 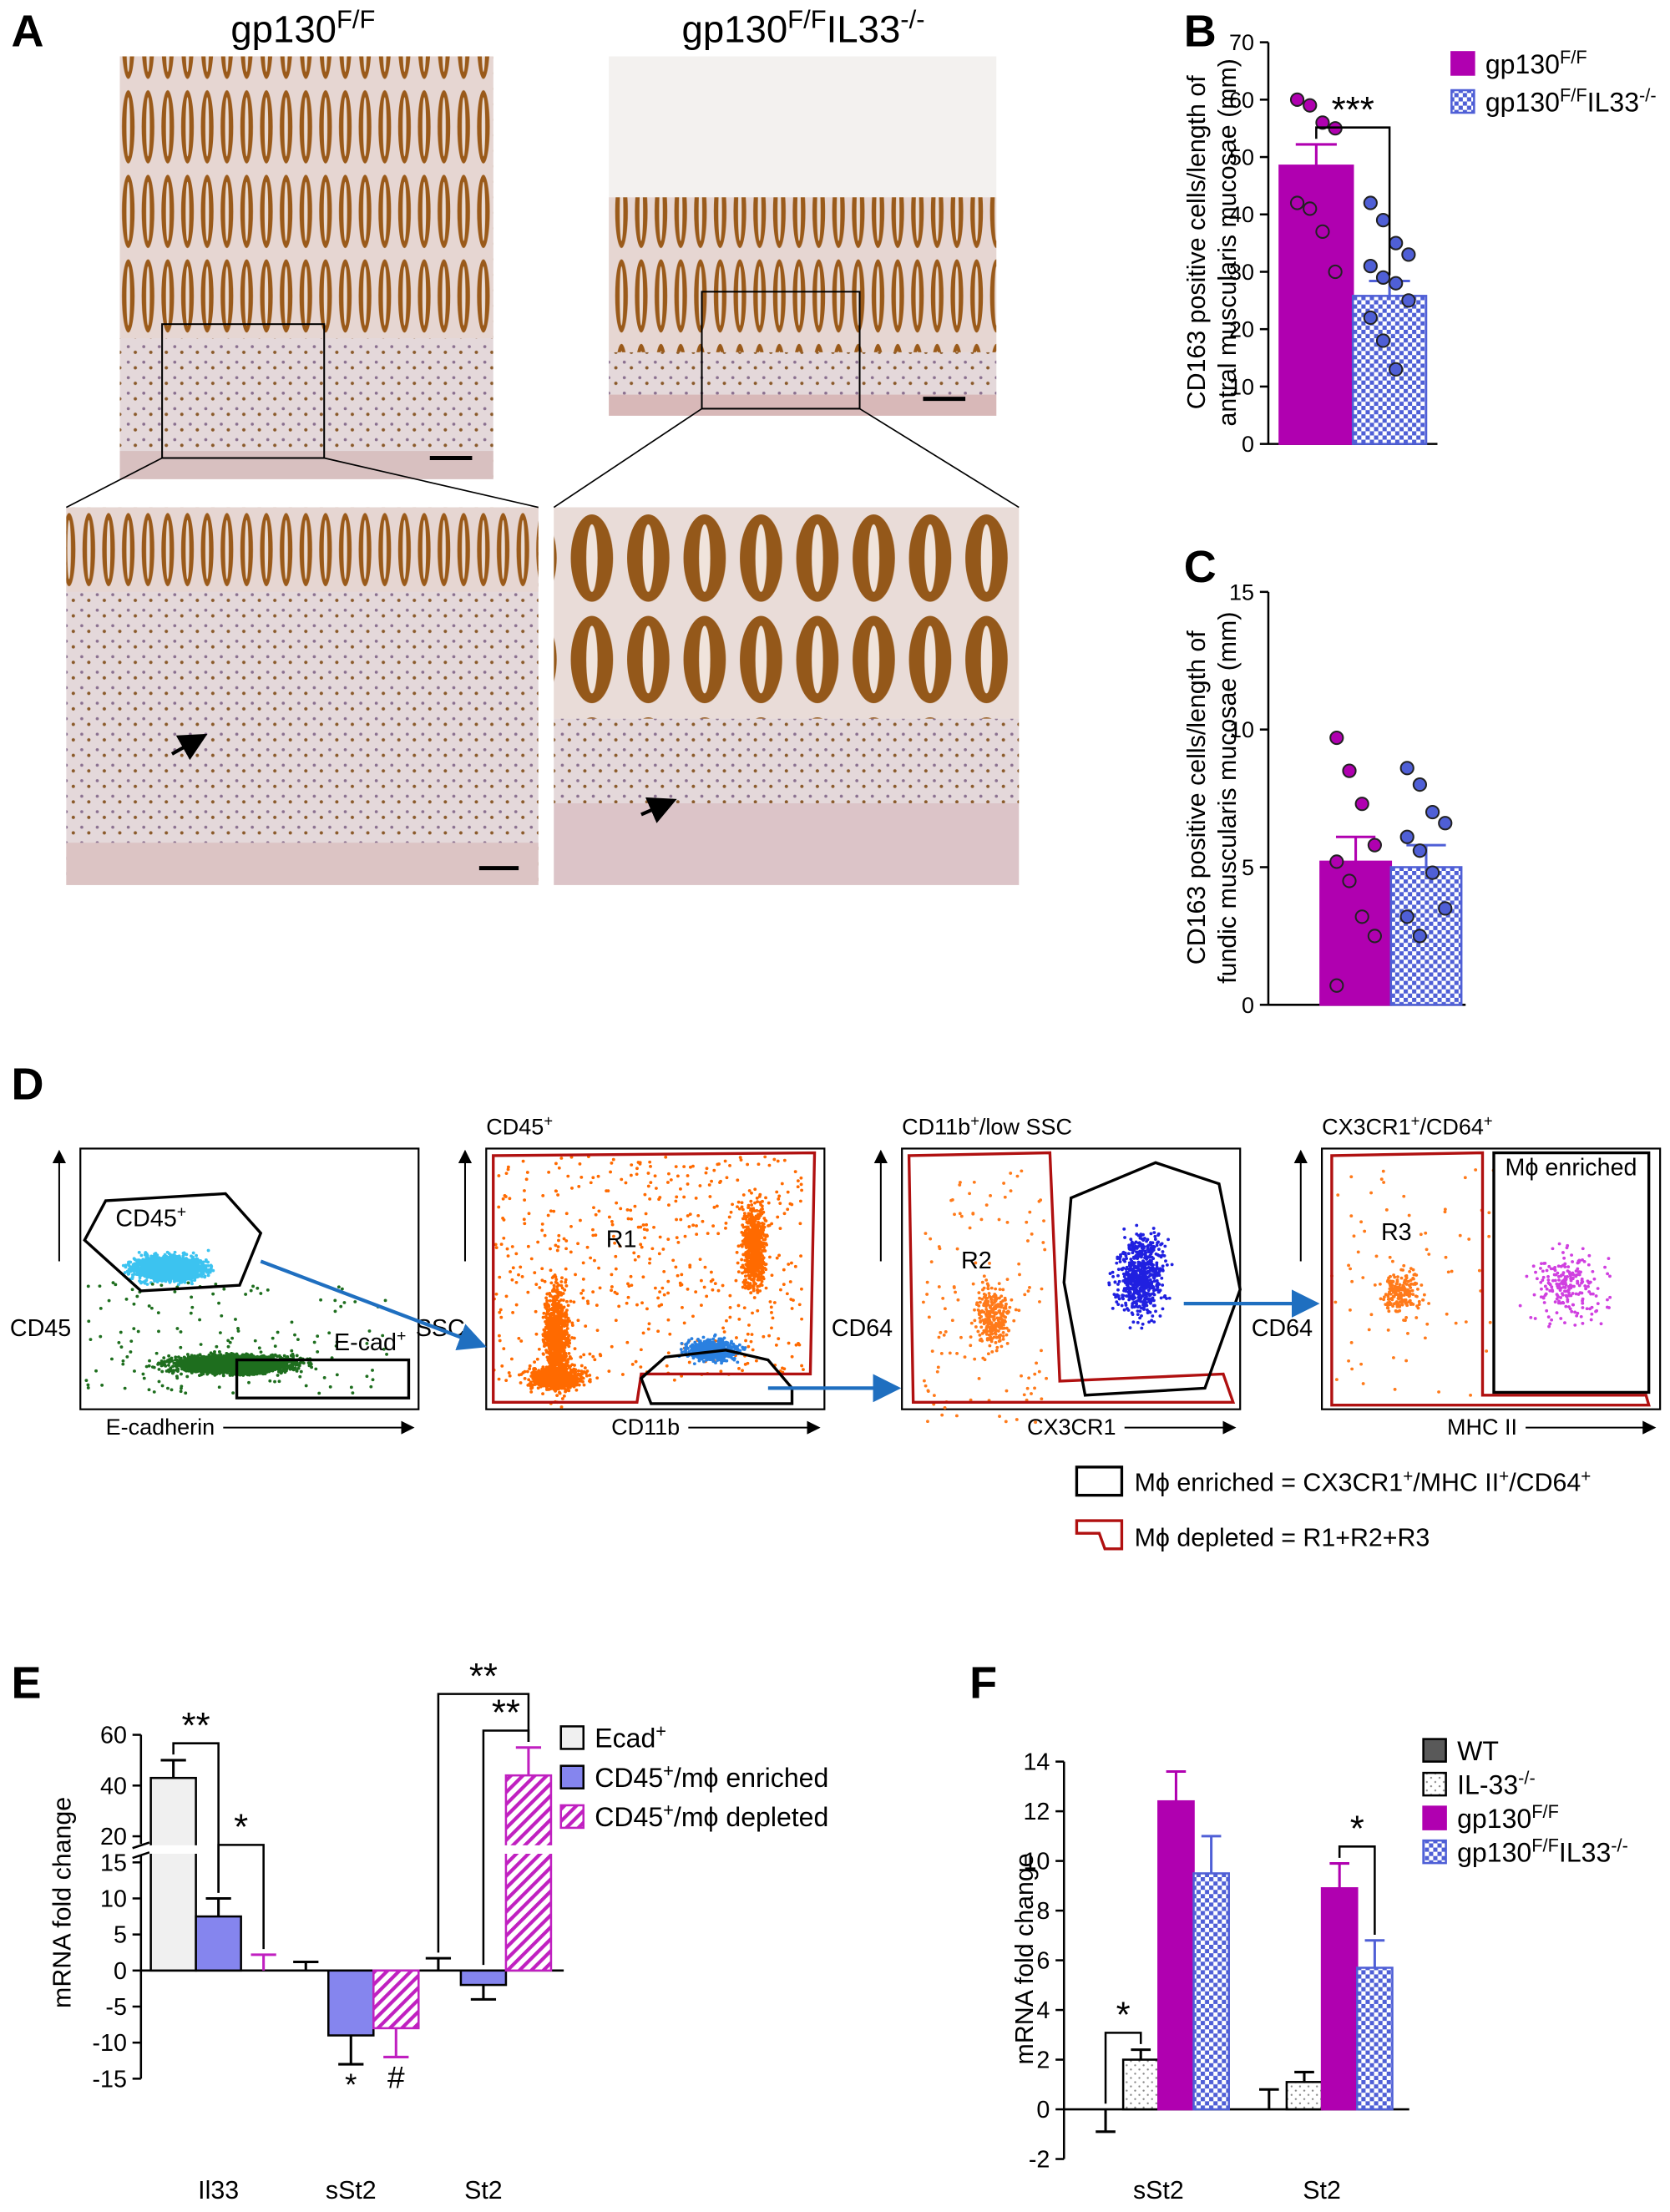 What do you see at coordinates (1478, 1751) in the screenshot?
I see `legend-label: WT` at bounding box center [1478, 1751].